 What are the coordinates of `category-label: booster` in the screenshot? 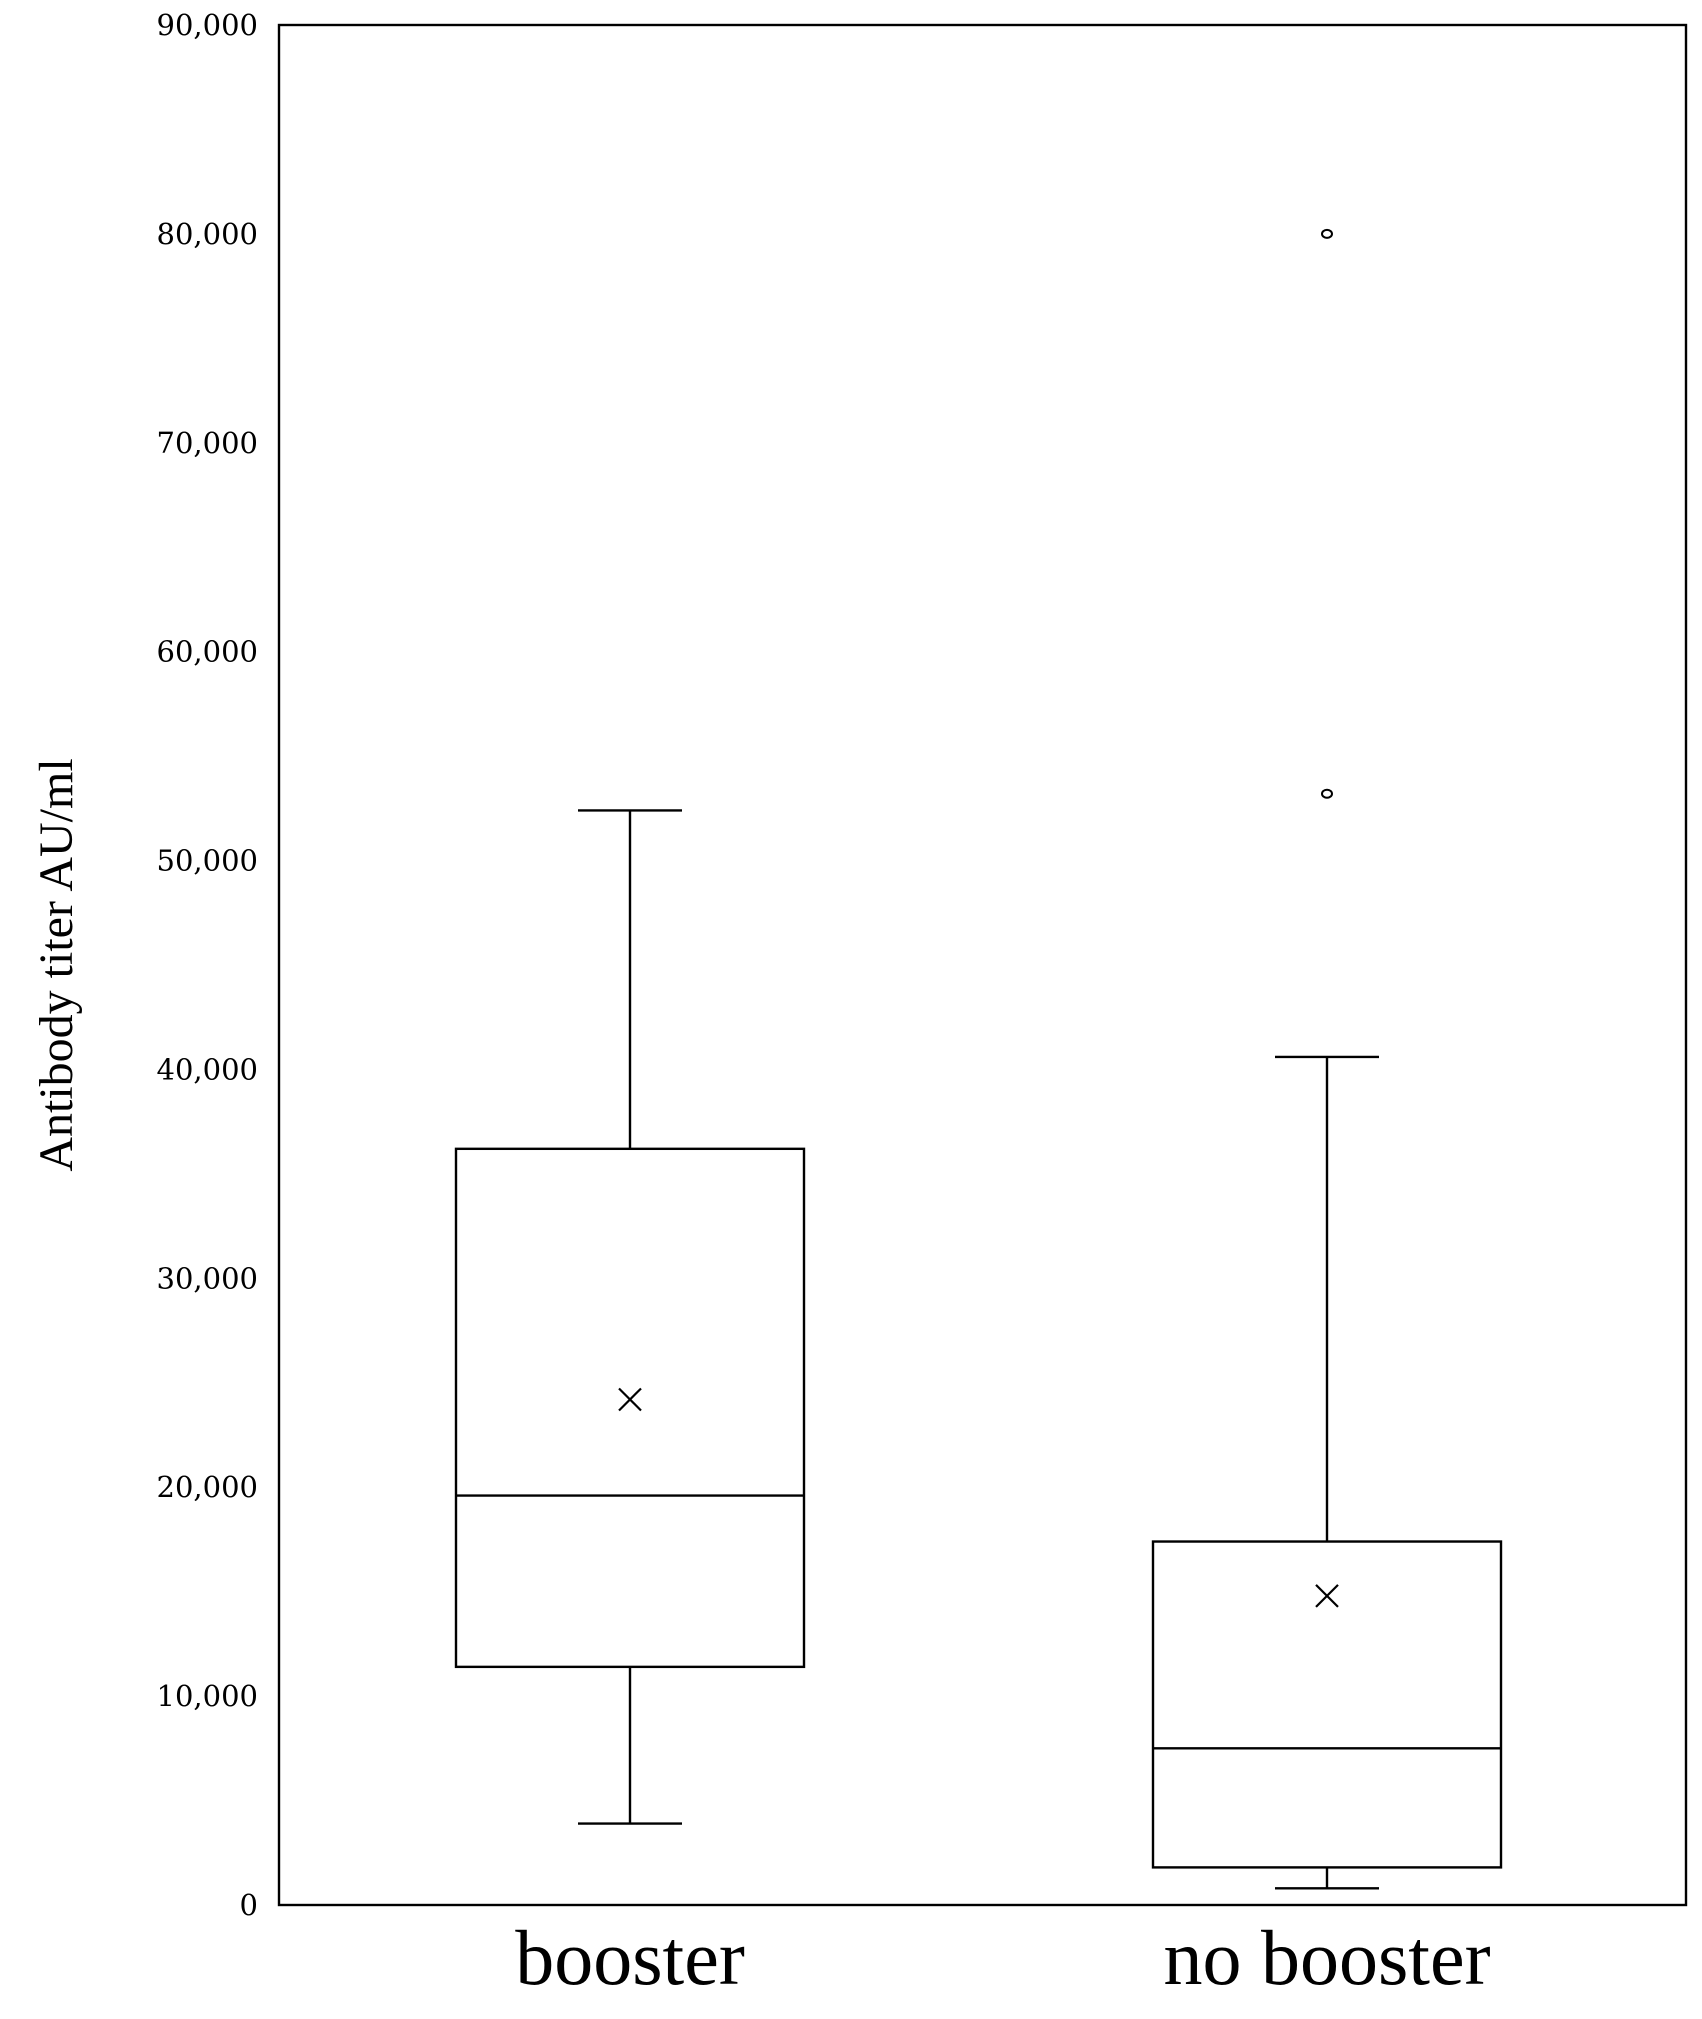 It's located at (630, 1957).